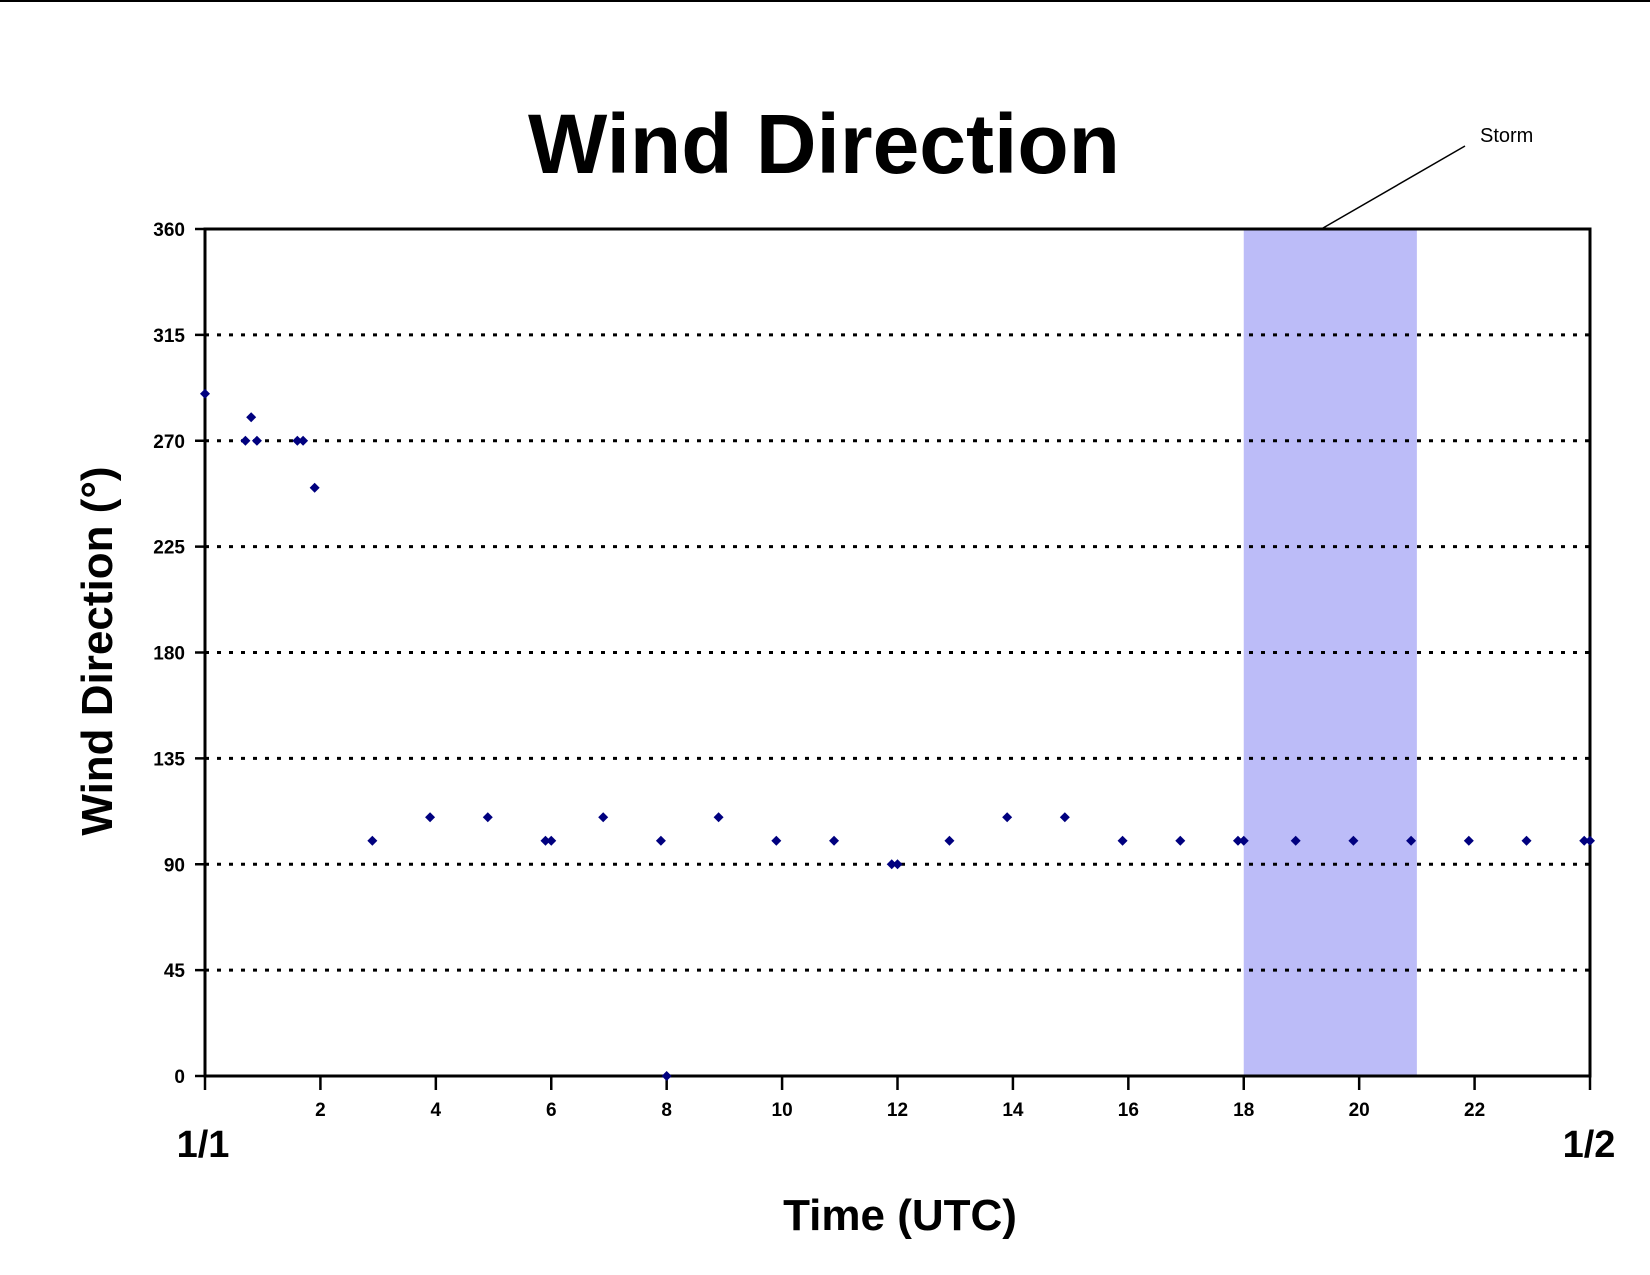 The height and width of the screenshot is (1275, 1650). Describe the element at coordinates (169, 759) in the screenshot. I see `y-tick-label-135: 135` at that location.